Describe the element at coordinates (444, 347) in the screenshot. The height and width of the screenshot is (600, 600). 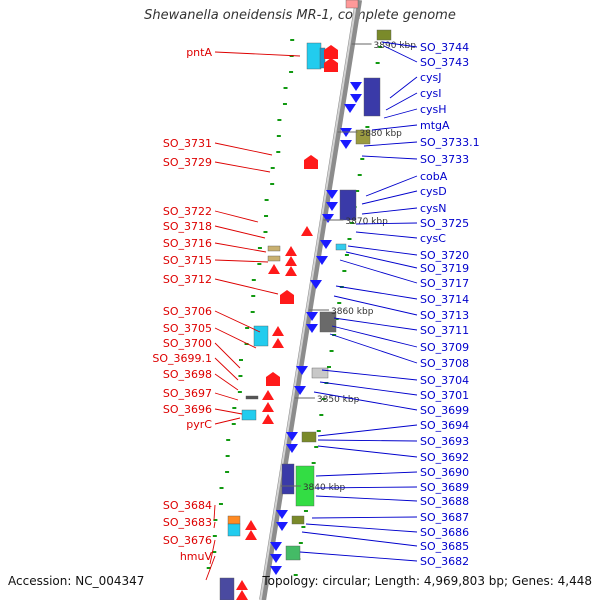
I see `right-gene-label: SO_3709` at that location.